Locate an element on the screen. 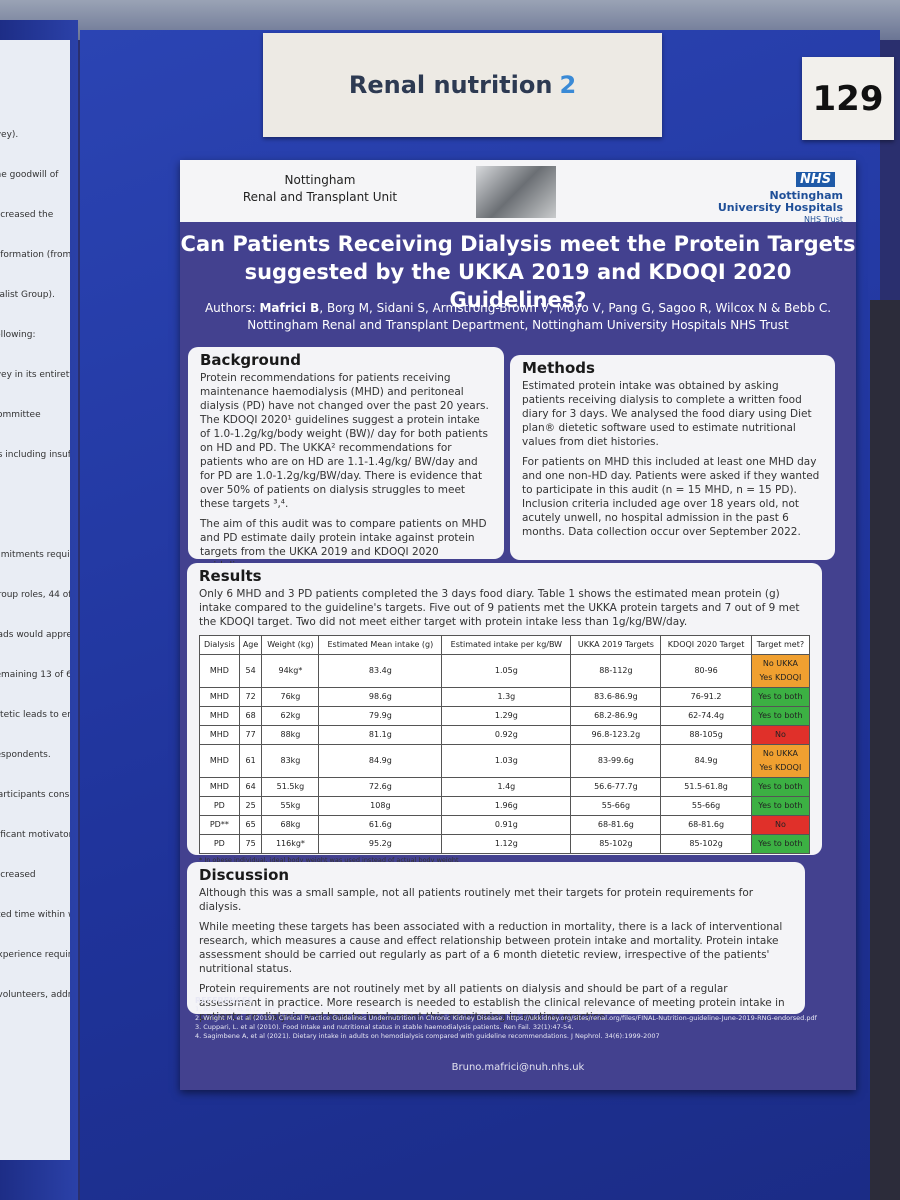 This screenshot has width=900, height=1200. table-cell: 0.92g is located at coordinates (506, 735).